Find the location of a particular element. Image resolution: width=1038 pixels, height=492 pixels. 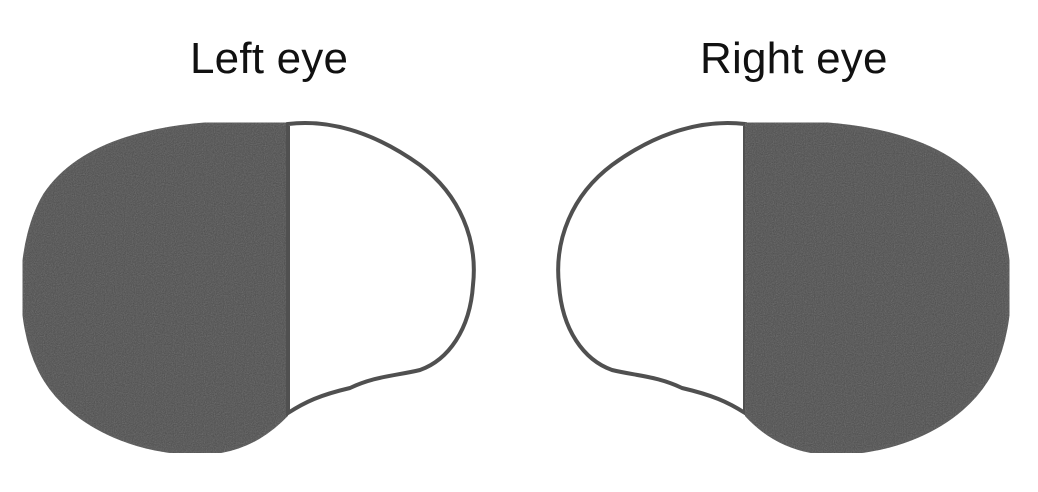

left-eye-label: Left eye is located at coordinates (269, 58).